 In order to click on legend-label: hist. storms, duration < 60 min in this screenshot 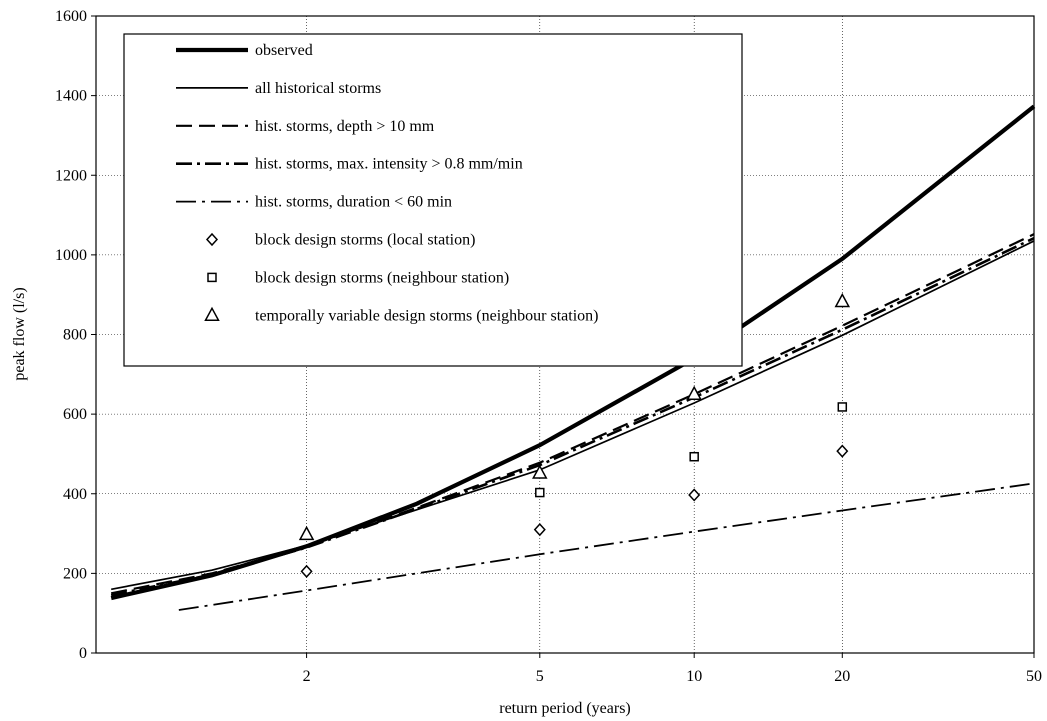, I will do `click(353, 202)`.